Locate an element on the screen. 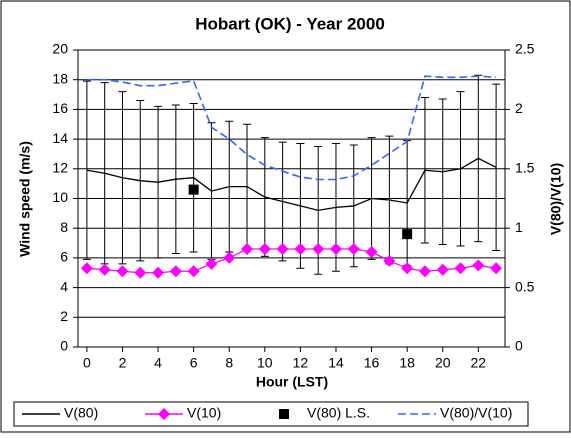 The image size is (571, 438). y2-axis-label: V(80)/V(10) is located at coordinates (556, 199).